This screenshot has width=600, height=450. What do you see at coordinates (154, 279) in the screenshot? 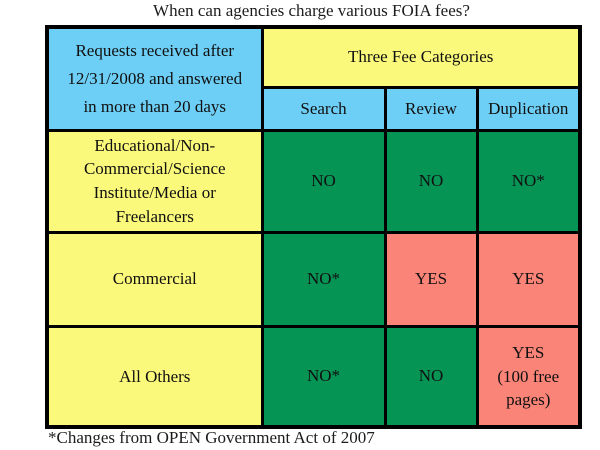
I see `row-label-commercial: Commercial` at bounding box center [154, 279].